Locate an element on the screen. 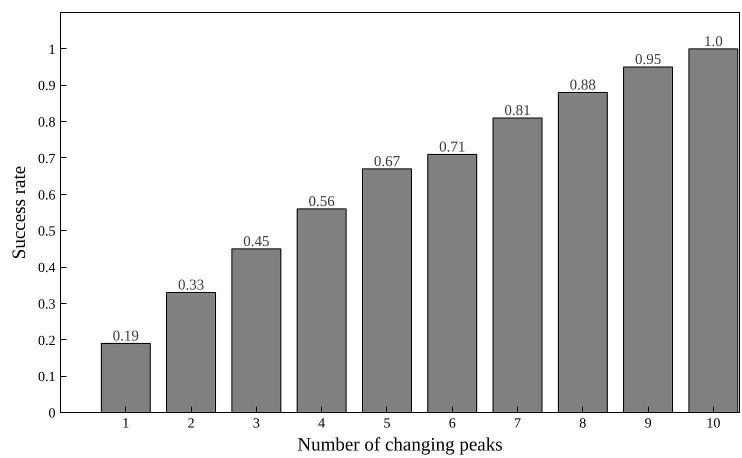 The width and height of the screenshot is (742, 458). x-tick-label: 7 is located at coordinates (518, 424).